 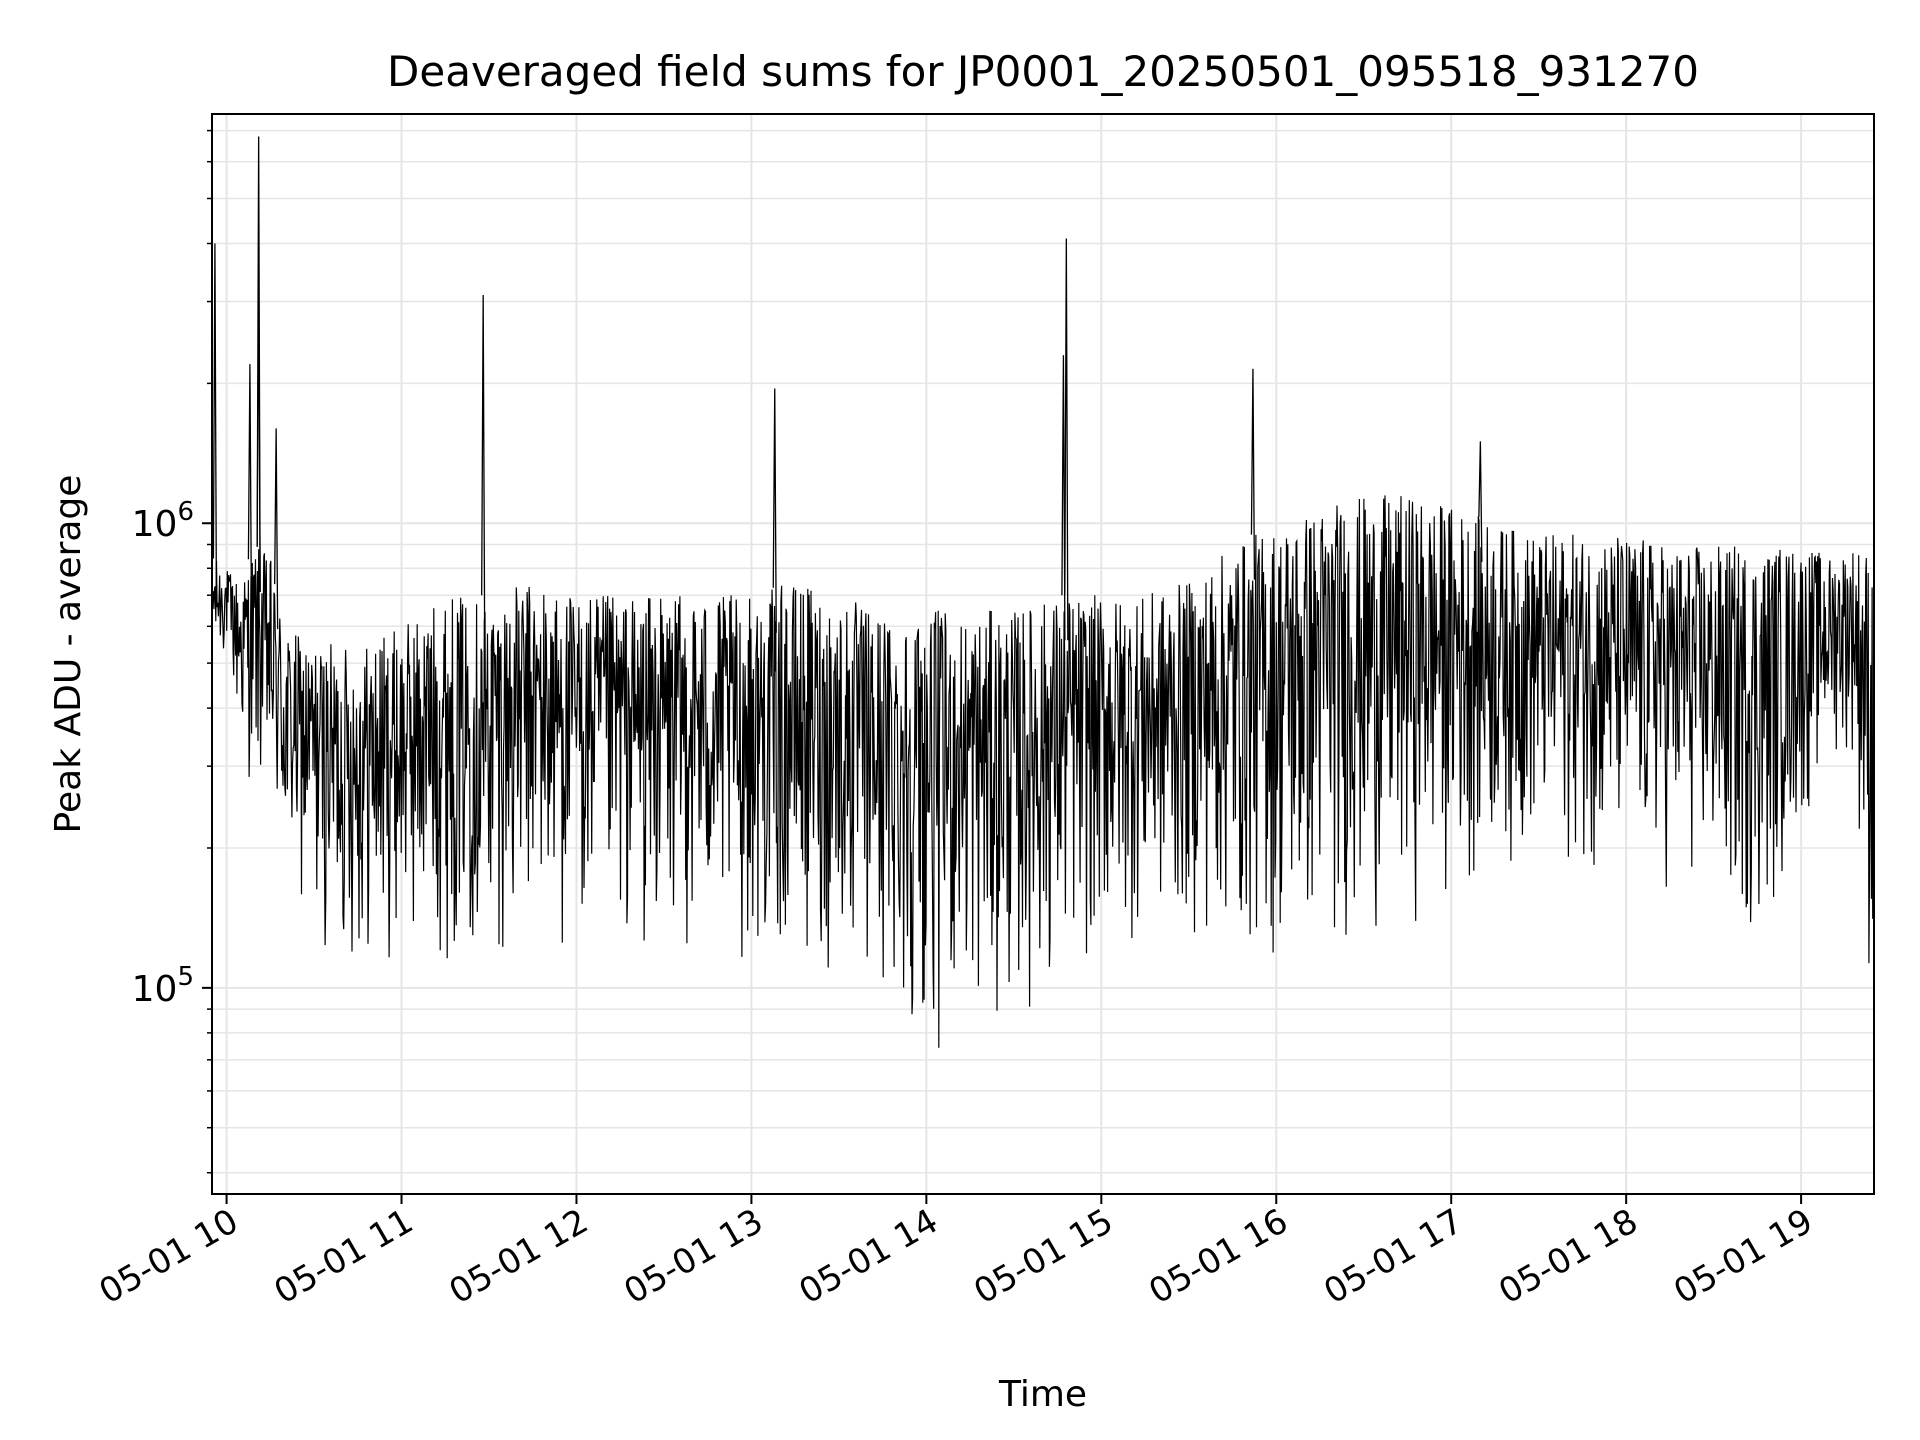 I want to click on y-tick-label: 10⁵, so click(x=163, y=986).